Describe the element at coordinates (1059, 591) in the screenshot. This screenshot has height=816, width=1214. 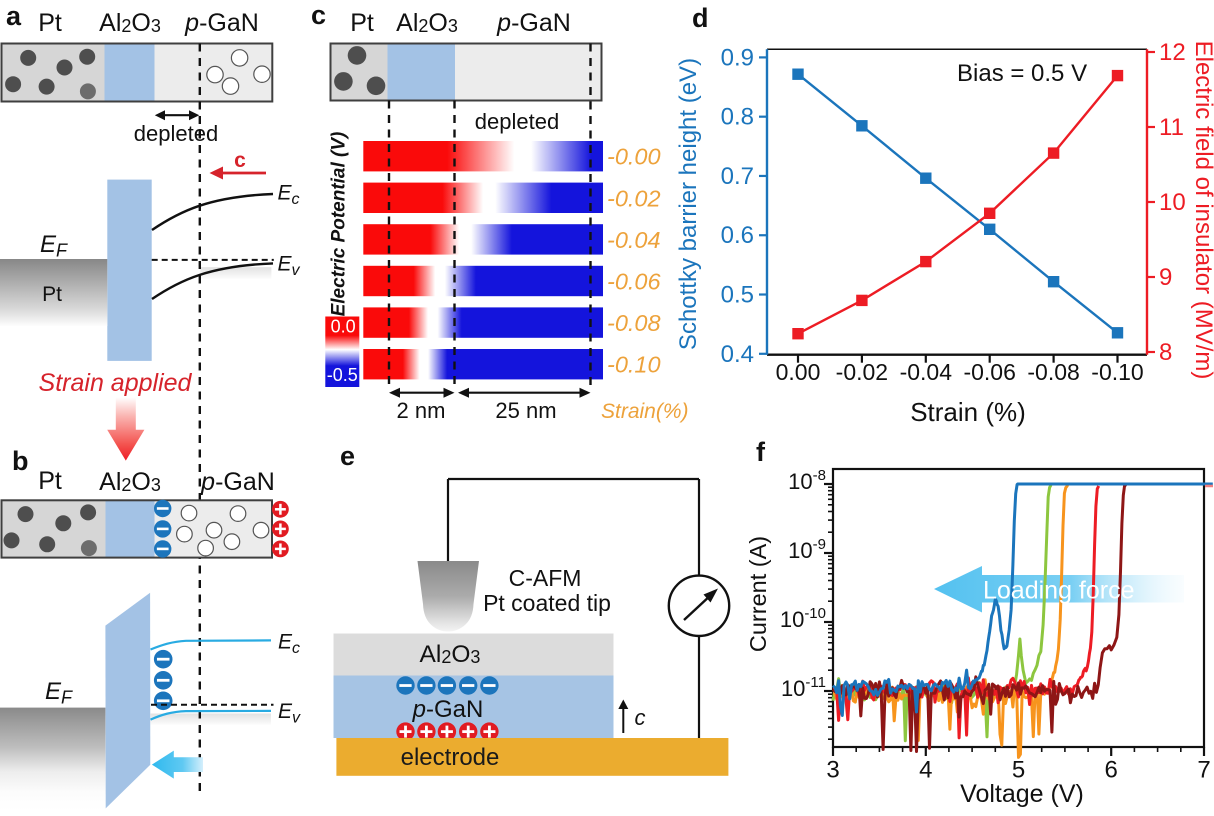
I see `svg-text: Loading force` at that location.